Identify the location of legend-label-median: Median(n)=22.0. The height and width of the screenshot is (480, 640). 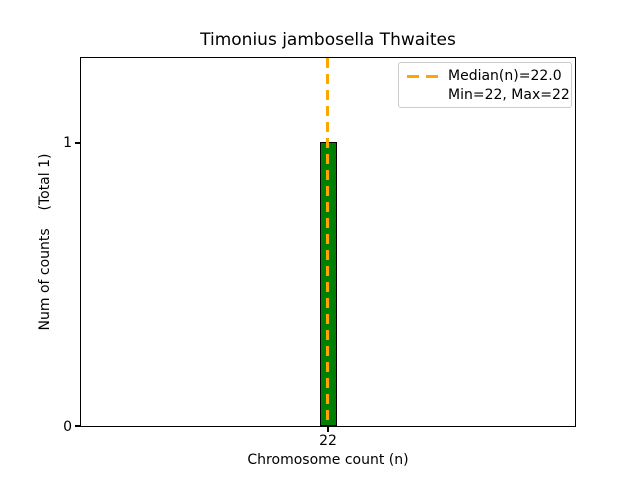
(505, 76).